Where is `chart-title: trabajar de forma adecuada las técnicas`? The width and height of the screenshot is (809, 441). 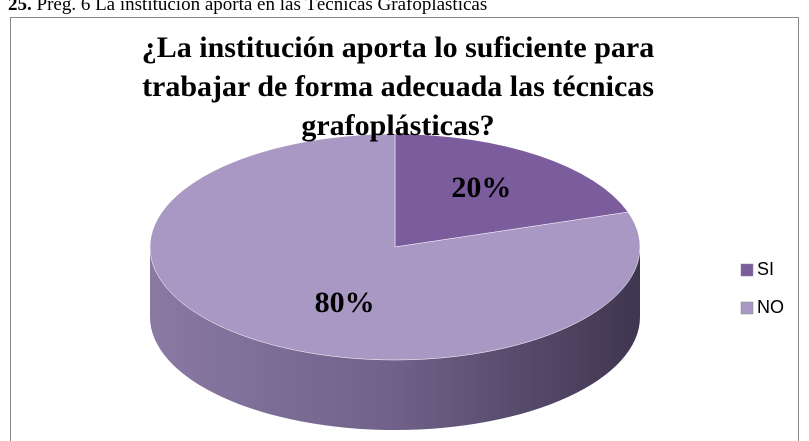 chart-title: trabajar de forma adecuada las técnicas is located at coordinates (398, 86).